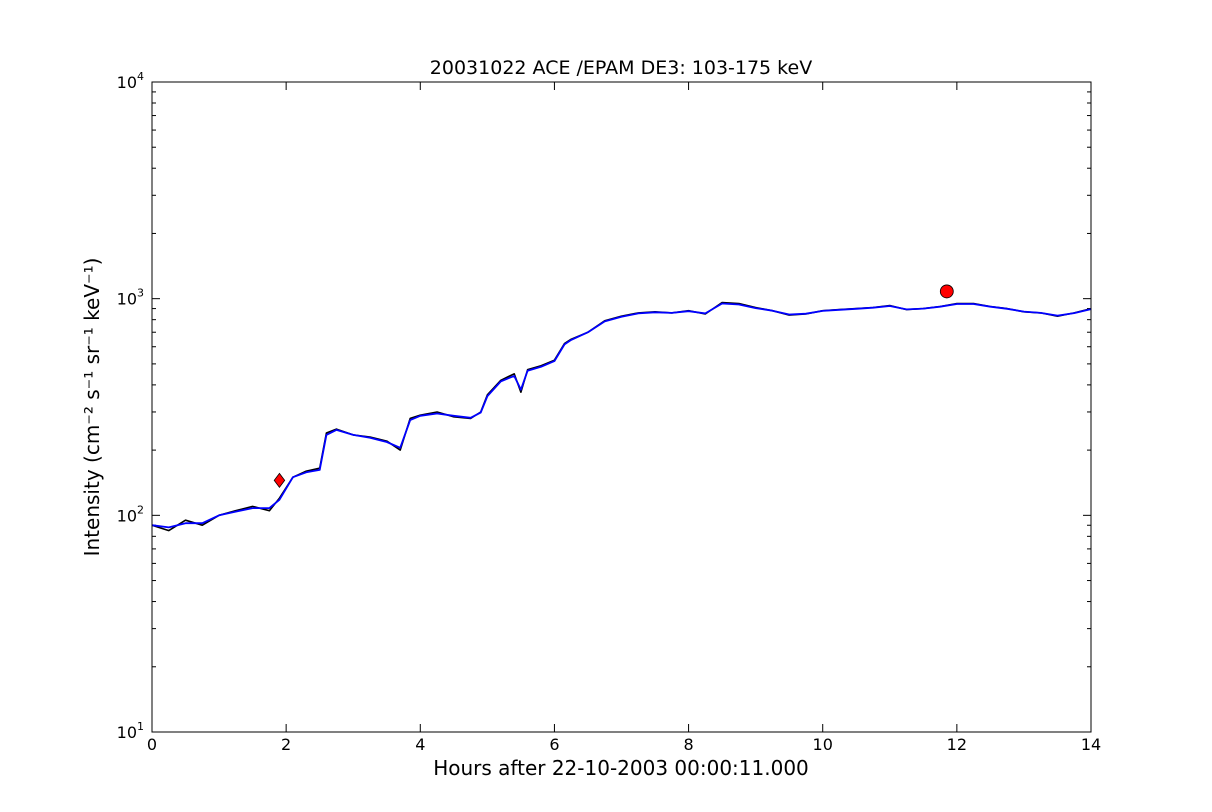  Describe the element at coordinates (140, 76) in the screenshot. I see `y-tick-exponent: 4` at that location.